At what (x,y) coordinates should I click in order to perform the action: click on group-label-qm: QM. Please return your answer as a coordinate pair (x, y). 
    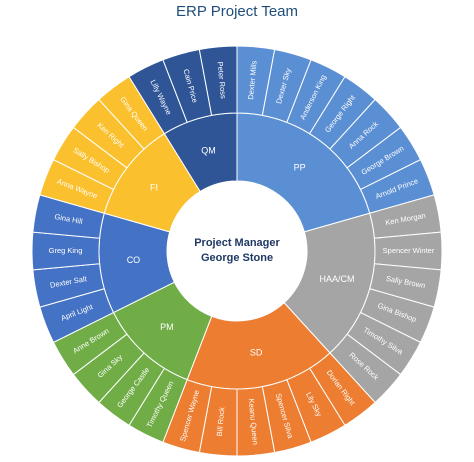
    Looking at the image, I should click on (208, 150).